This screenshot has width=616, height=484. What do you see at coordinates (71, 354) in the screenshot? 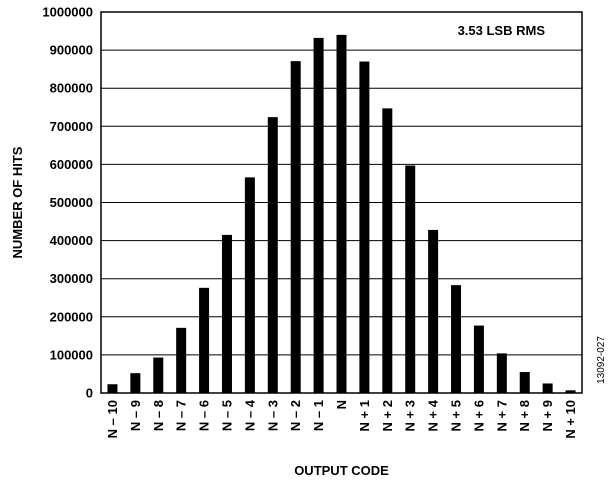
I see `y-tick-label: 100000` at bounding box center [71, 354].